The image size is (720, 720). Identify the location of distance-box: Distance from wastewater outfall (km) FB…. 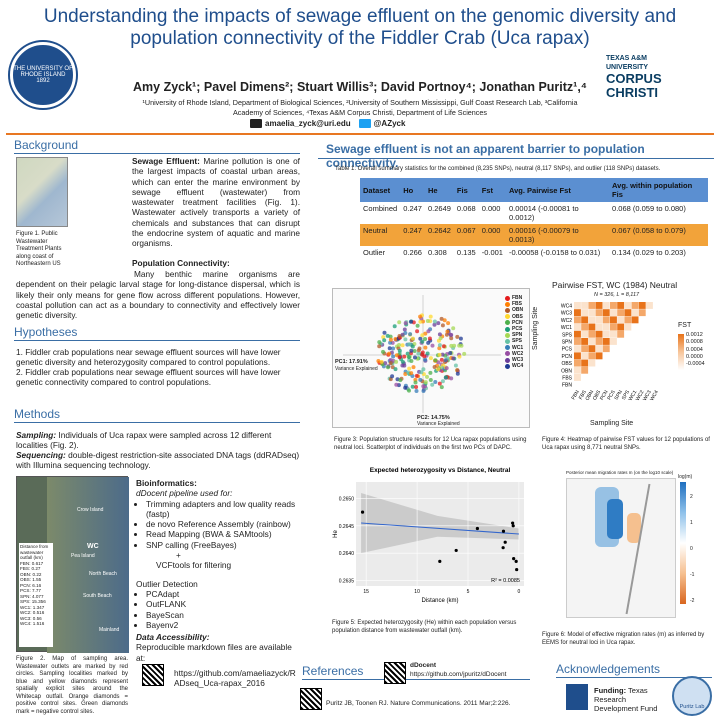
(36, 595).